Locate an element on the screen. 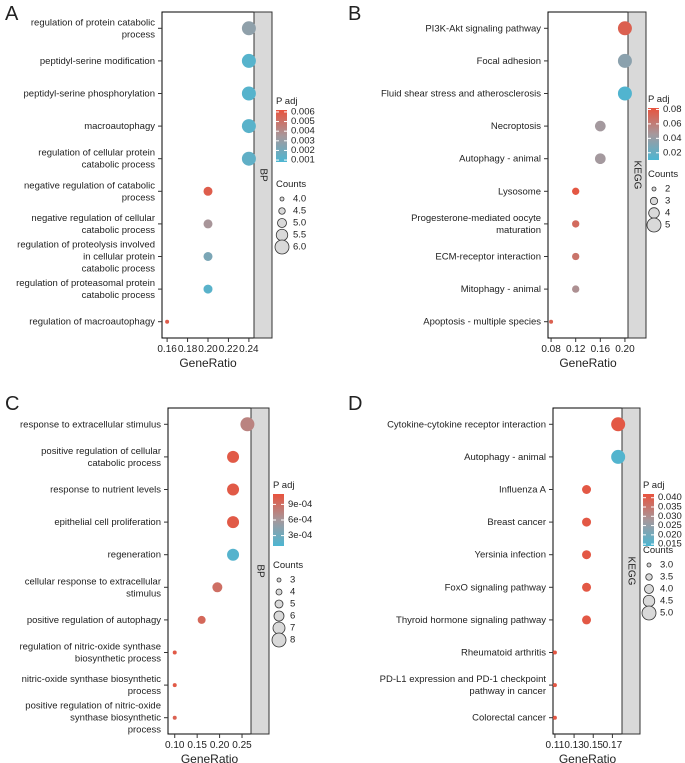 This screenshot has width=685, height=763. y-term-label-line: PI3K-Akt signaling pathway is located at coordinates (483, 28).